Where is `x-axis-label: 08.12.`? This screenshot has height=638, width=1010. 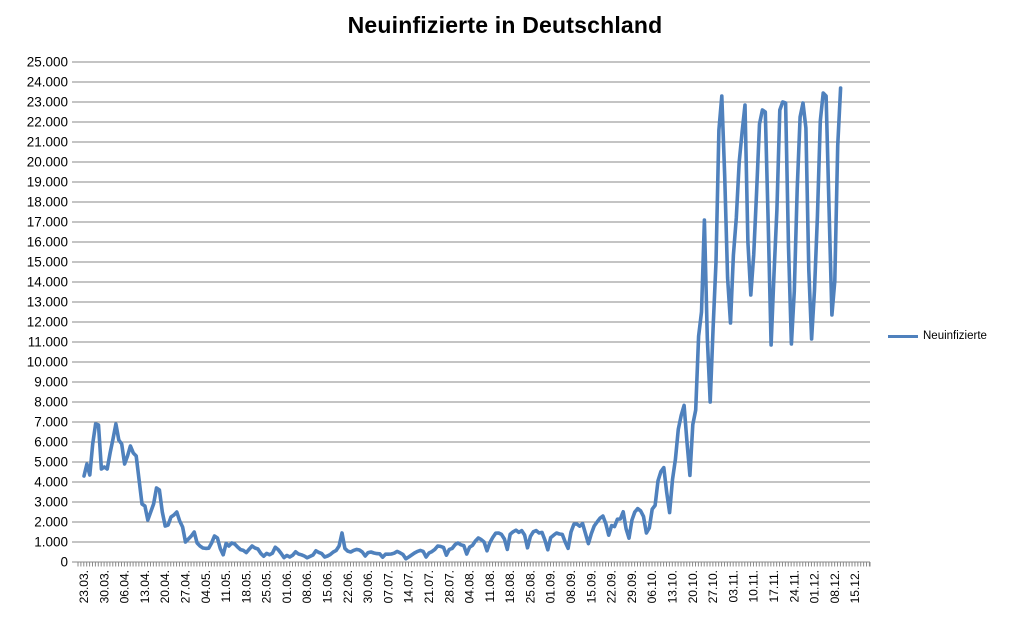 x-axis-label: 08.12. is located at coordinates (835, 586).